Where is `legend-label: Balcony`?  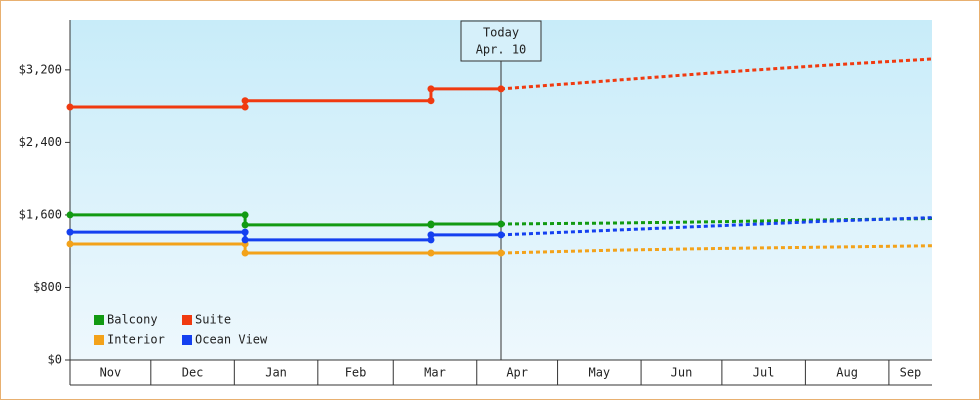 legend-label: Balcony is located at coordinates (132, 320).